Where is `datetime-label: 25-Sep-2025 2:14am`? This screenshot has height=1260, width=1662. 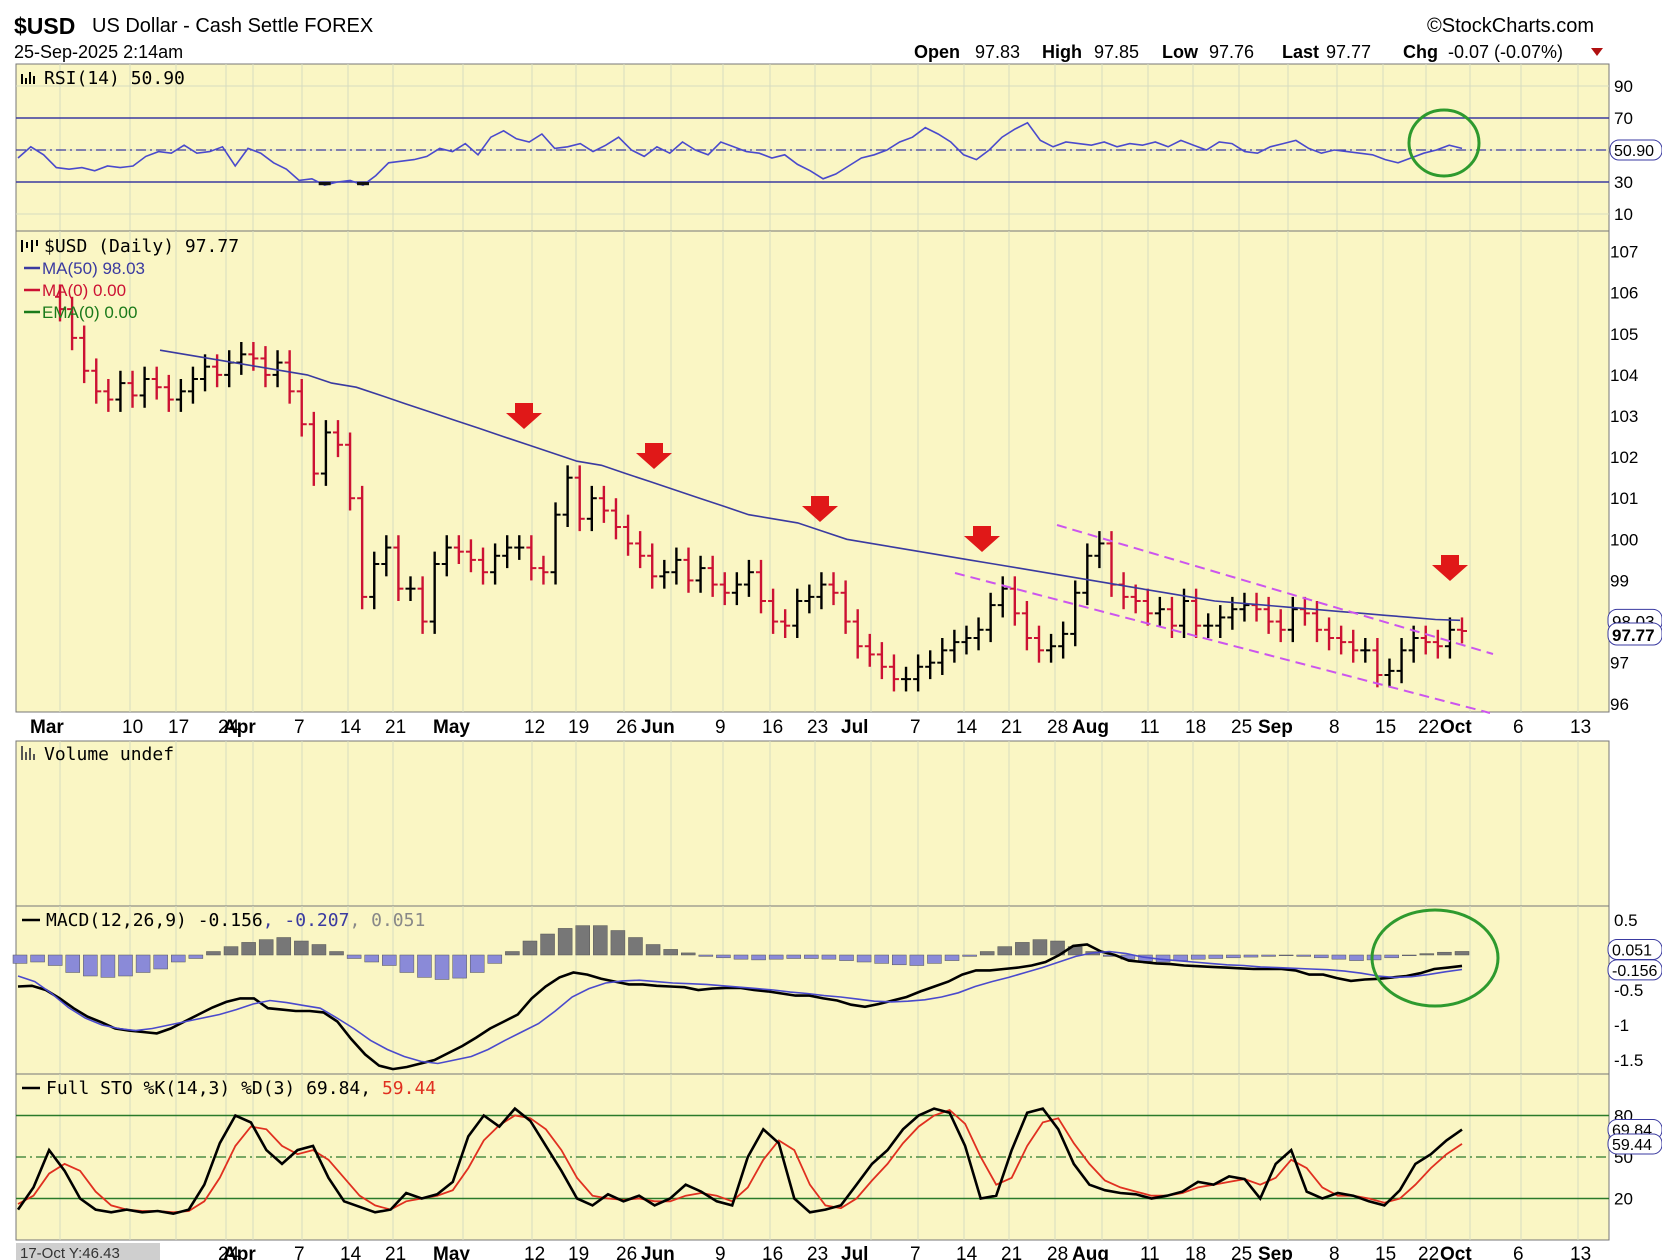
datetime-label: 25-Sep-2025 2:14am is located at coordinates (98, 52).